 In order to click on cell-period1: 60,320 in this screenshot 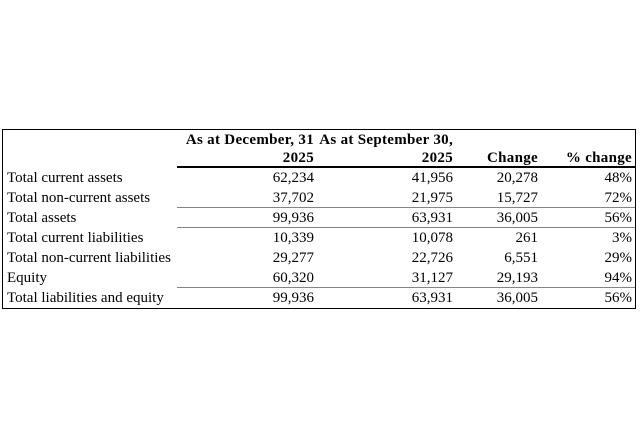, I will do `click(247, 278)`.